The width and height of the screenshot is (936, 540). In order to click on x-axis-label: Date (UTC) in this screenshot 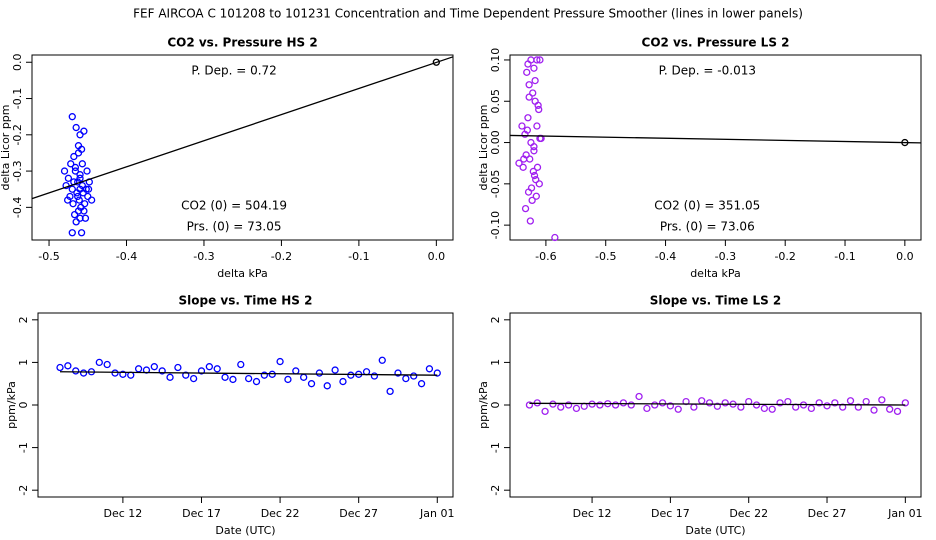, I will do `click(715, 530)`.